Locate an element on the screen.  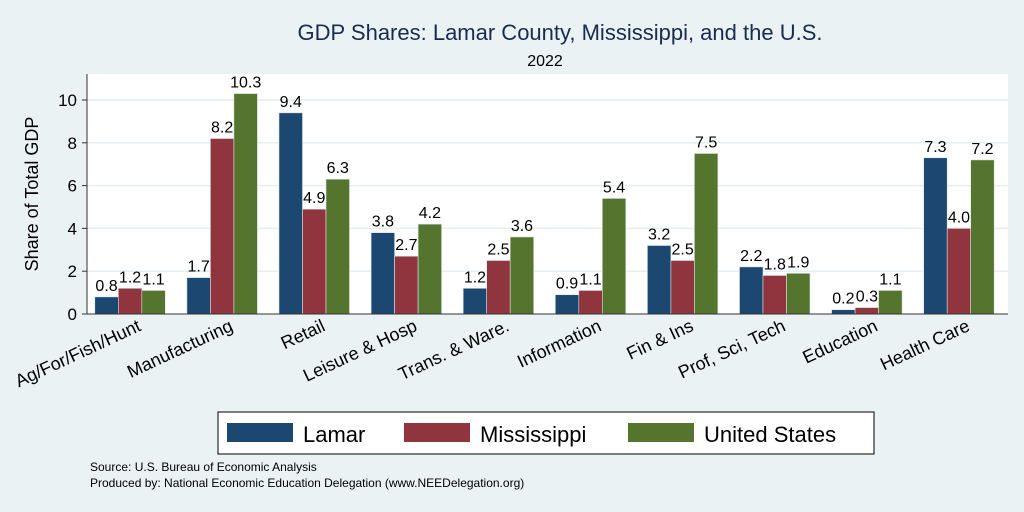
x-tick-label: Ag/For/Fish/Hunt is located at coordinates (78, 353).